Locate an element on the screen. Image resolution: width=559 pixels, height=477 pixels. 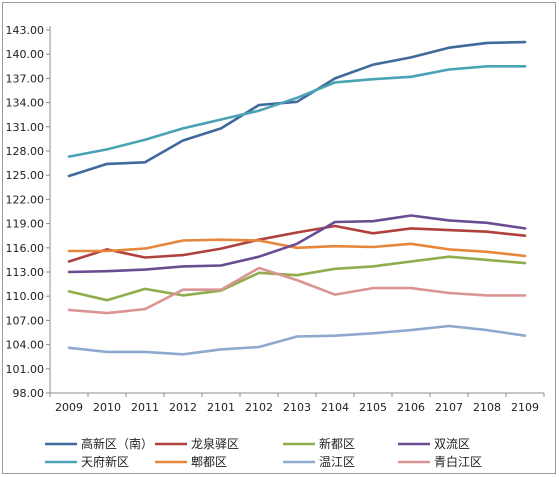
x-tick-label: 2108 is located at coordinates (487, 407).